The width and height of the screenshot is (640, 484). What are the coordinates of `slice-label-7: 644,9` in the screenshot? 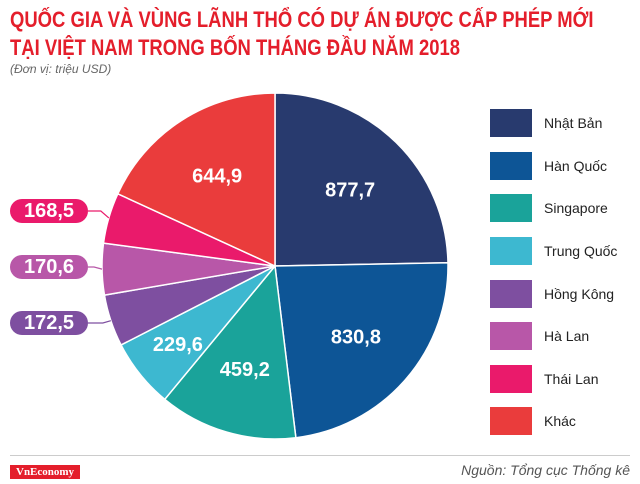 It's located at (217, 177).